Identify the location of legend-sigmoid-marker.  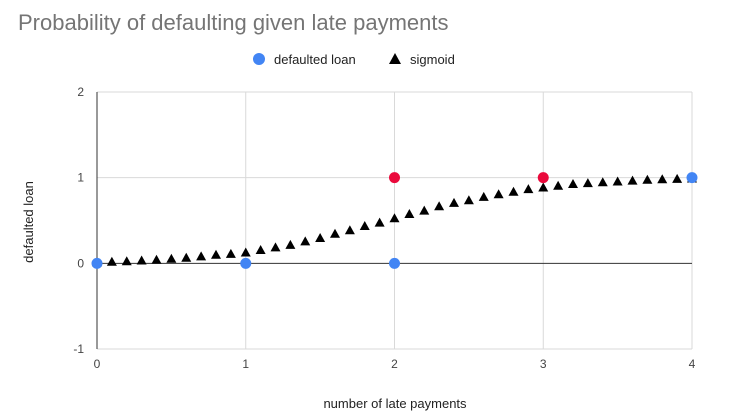
(395, 58).